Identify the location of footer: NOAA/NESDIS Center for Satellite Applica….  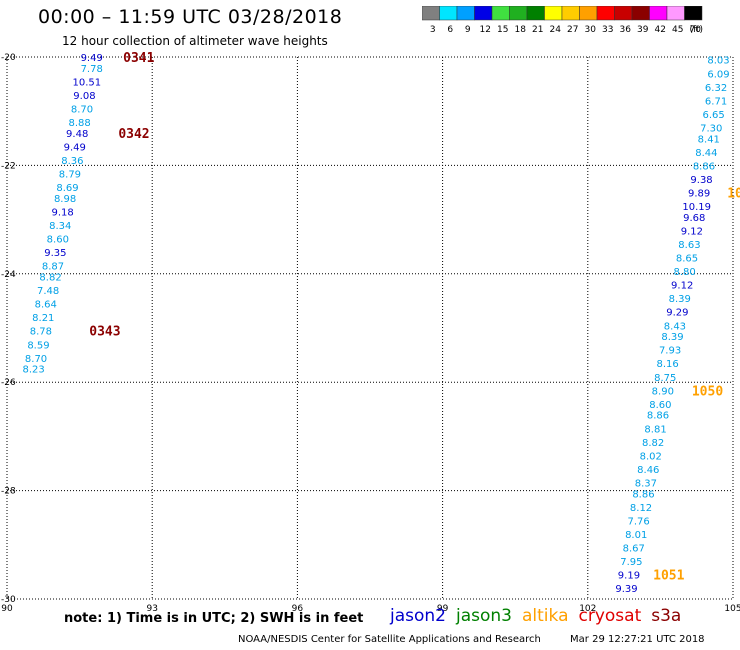
(471, 639).